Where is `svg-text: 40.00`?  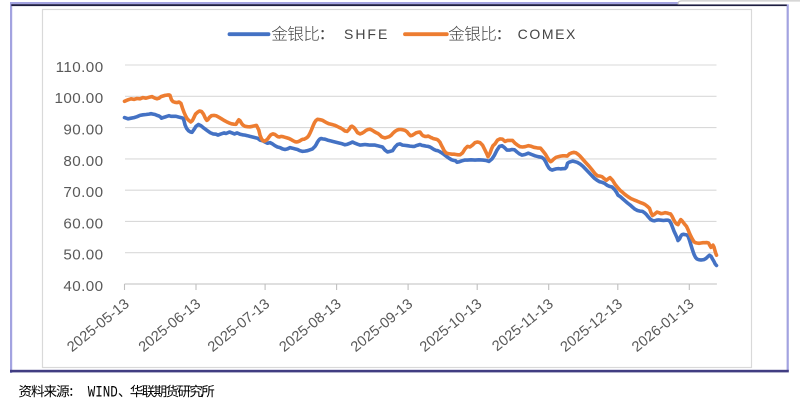 svg-text: 40.00 is located at coordinates (83, 286).